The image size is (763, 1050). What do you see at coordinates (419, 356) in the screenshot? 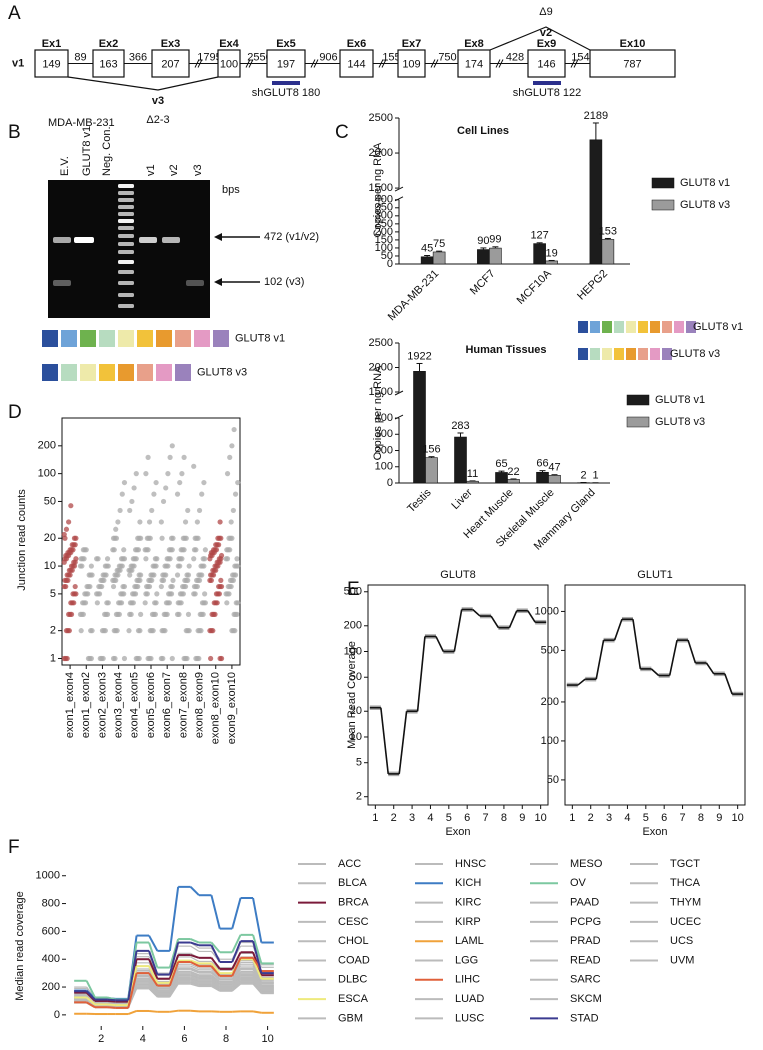
I see `value-label: 1922` at bounding box center [419, 356].